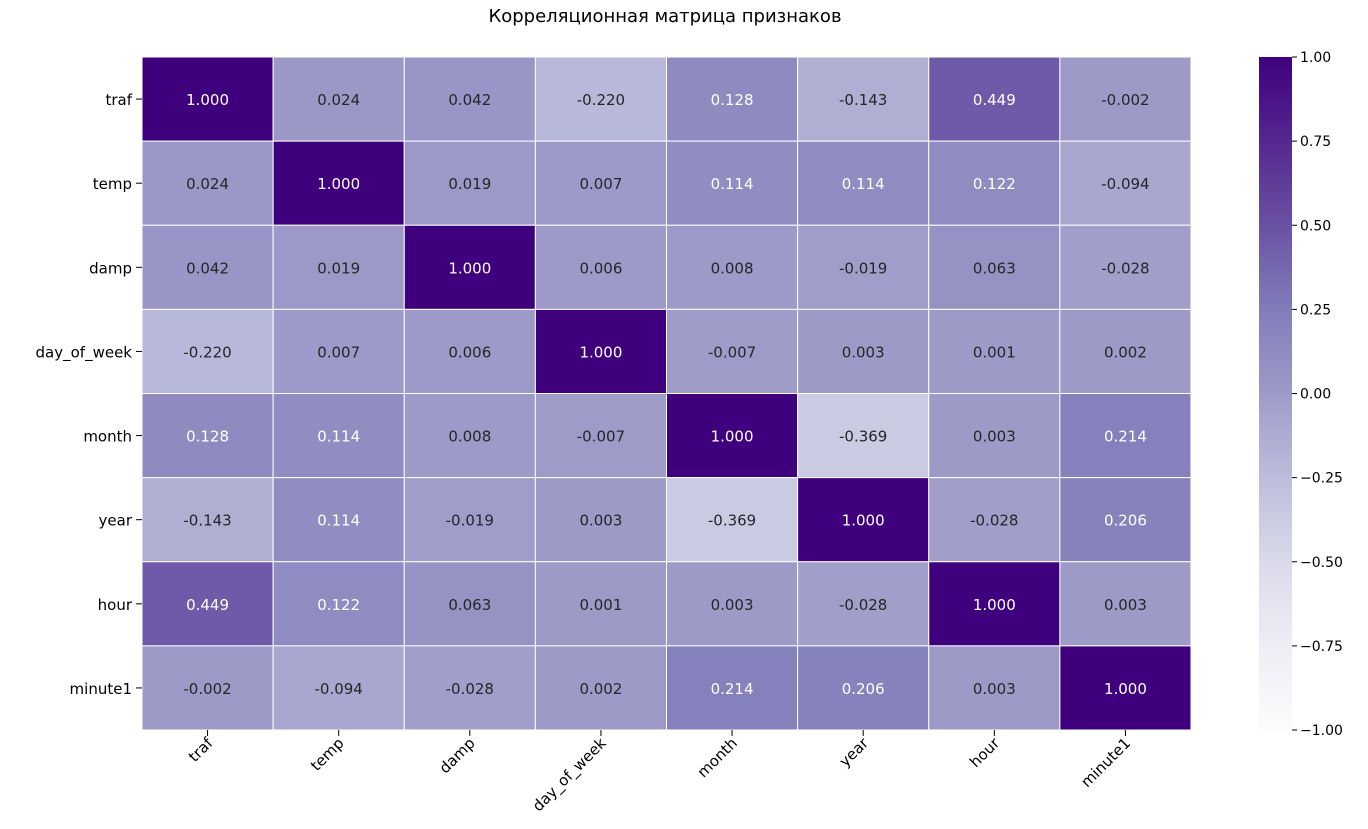 This screenshot has width=1368, height=829. I want to click on cell-value-label: 0.114, so click(338, 437).